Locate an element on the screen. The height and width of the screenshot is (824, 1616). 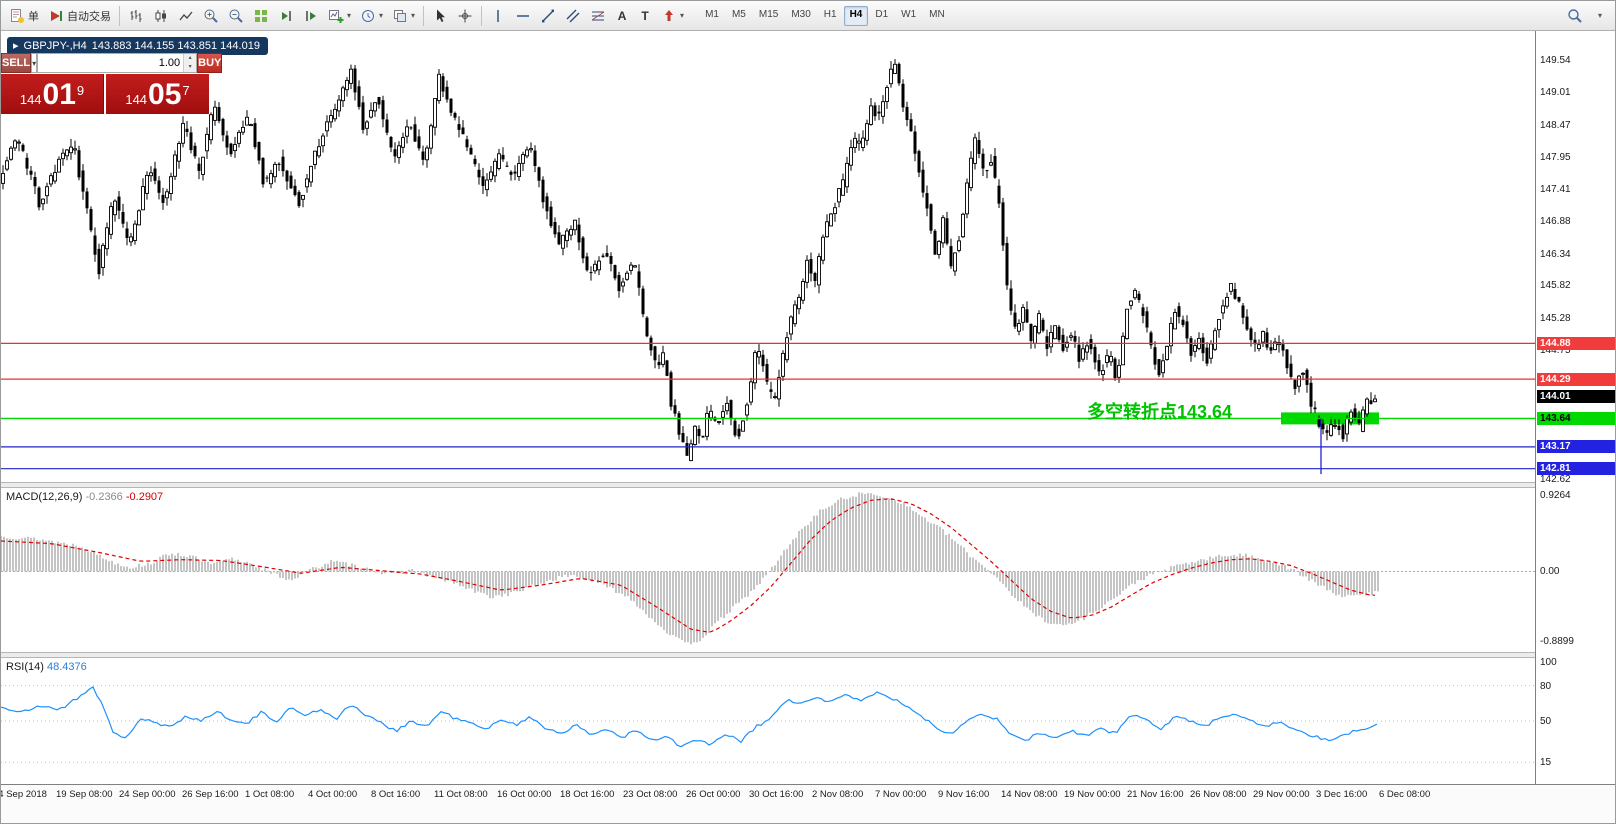
new-chart-button: ▾ is located at coordinates (339, 16).